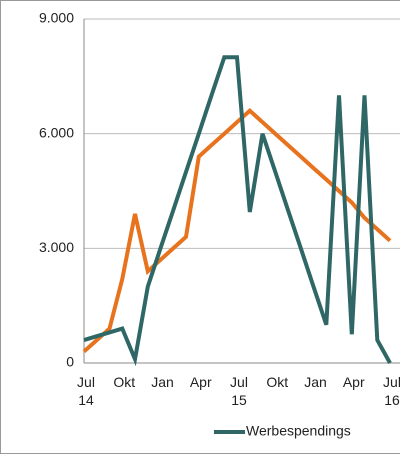 This screenshot has width=400, height=455. What do you see at coordinates (56, 247) in the screenshot?
I see `y-tick-label: 3.000` at bounding box center [56, 247].